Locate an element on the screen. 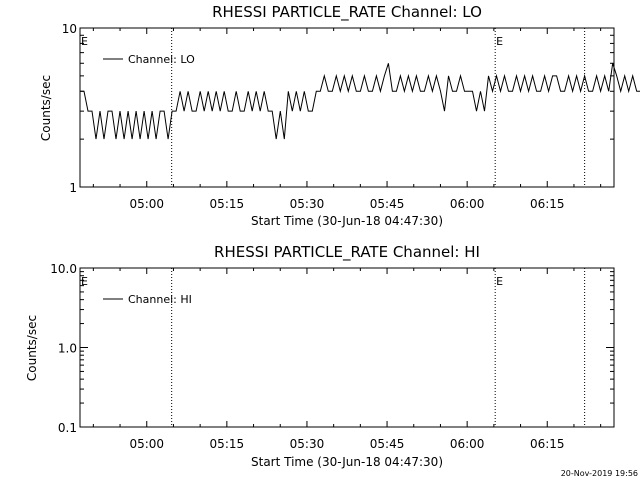 Image resolution: width=640 pixels, height=480 pixels. y-tick-label: 0.1 is located at coordinates (67, 428).